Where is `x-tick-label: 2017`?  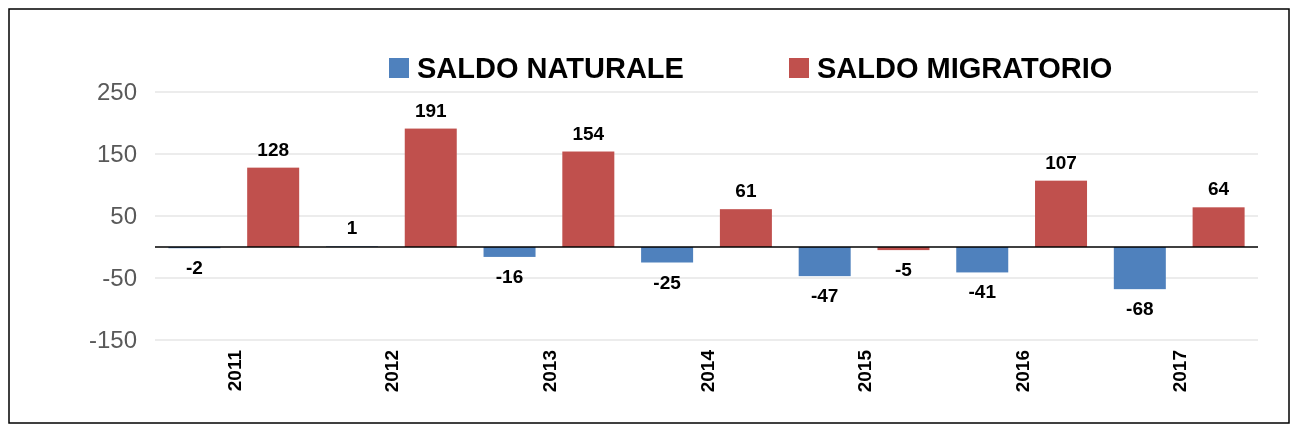
x-tick-label: 2017 is located at coordinates (1180, 371).